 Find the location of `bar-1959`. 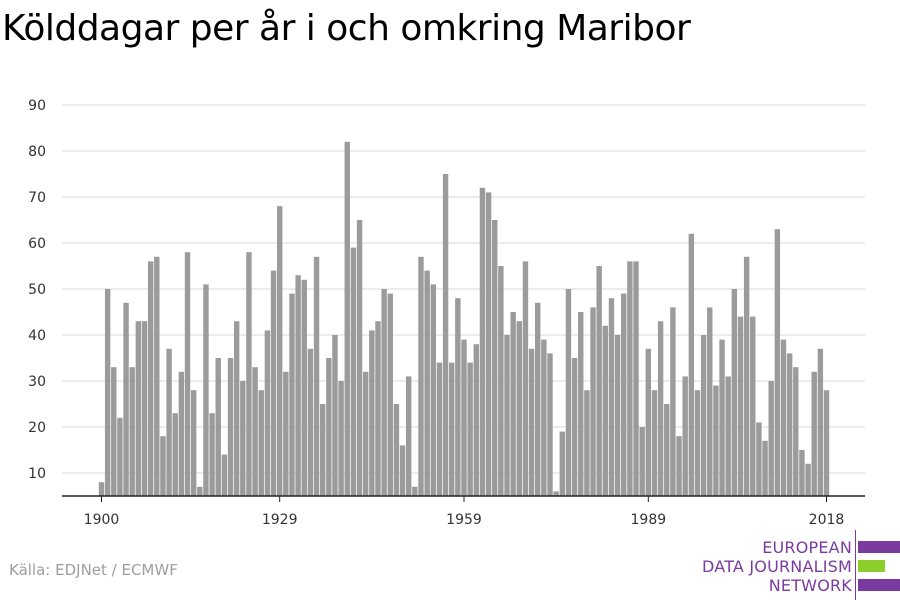

bar-1959 is located at coordinates (464, 417).